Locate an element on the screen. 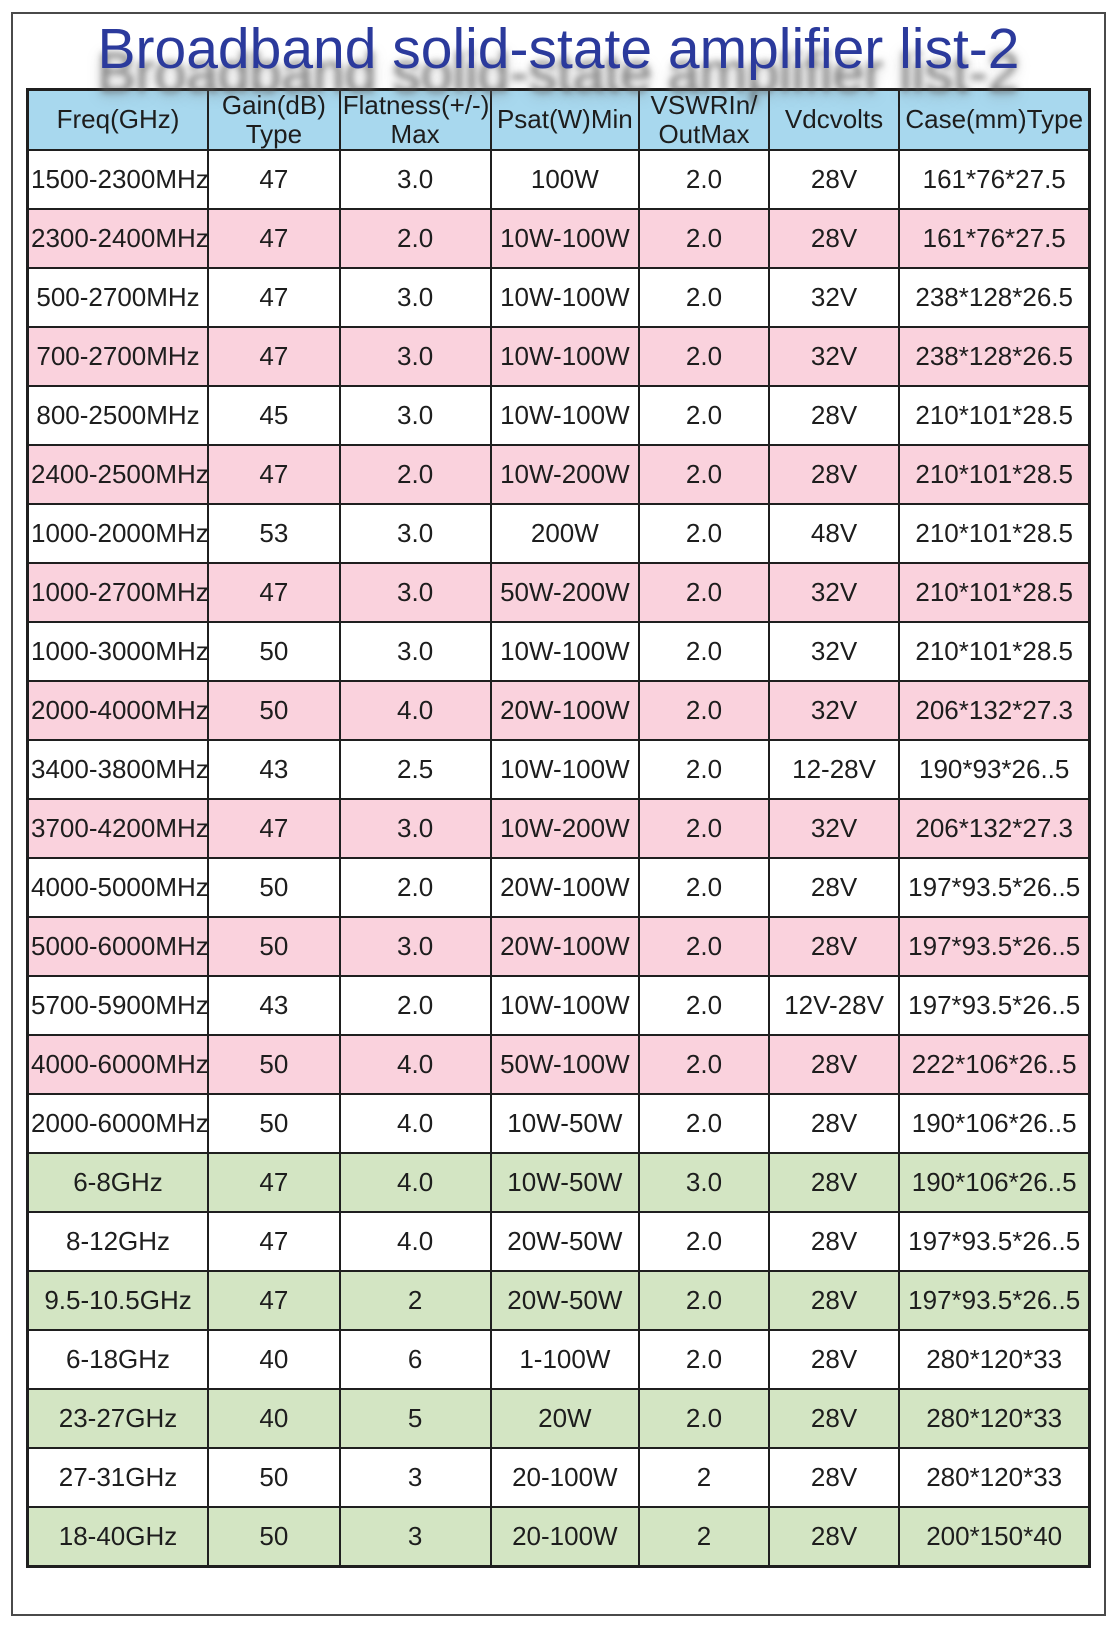 The width and height of the screenshot is (1120, 1640). table-cell: 18-40GHz is located at coordinates (118, 1536).